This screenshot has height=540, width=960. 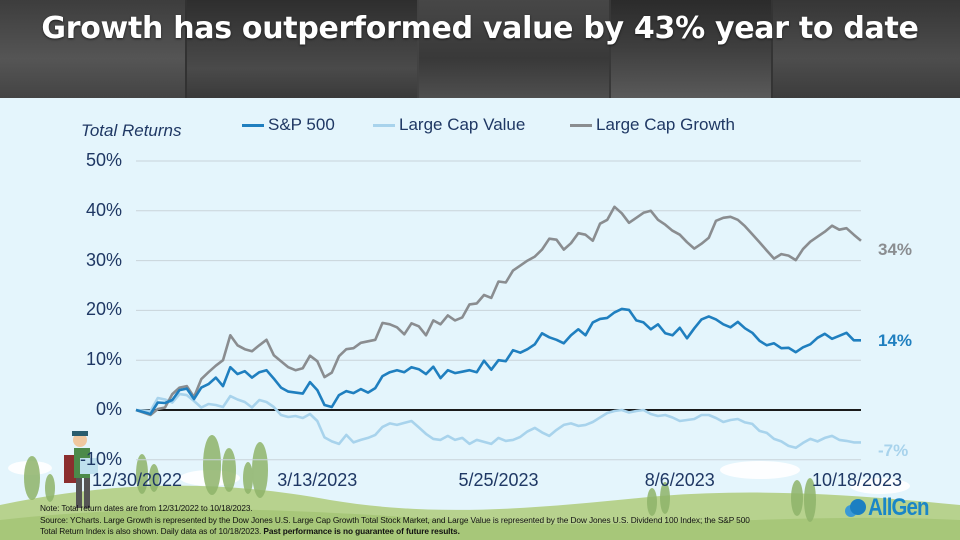 What do you see at coordinates (100, 458) in the screenshot?
I see `y-tick-label: -10%` at bounding box center [100, 458].